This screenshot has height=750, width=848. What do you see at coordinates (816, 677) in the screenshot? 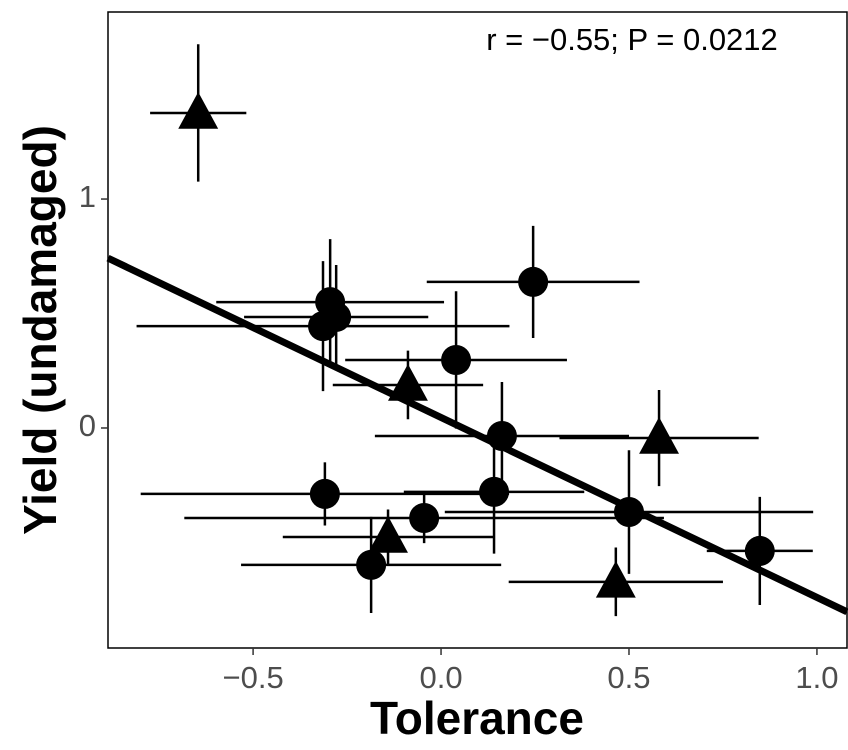
I see `x-tick-label: 1.0` at bounding box center [816, 677].